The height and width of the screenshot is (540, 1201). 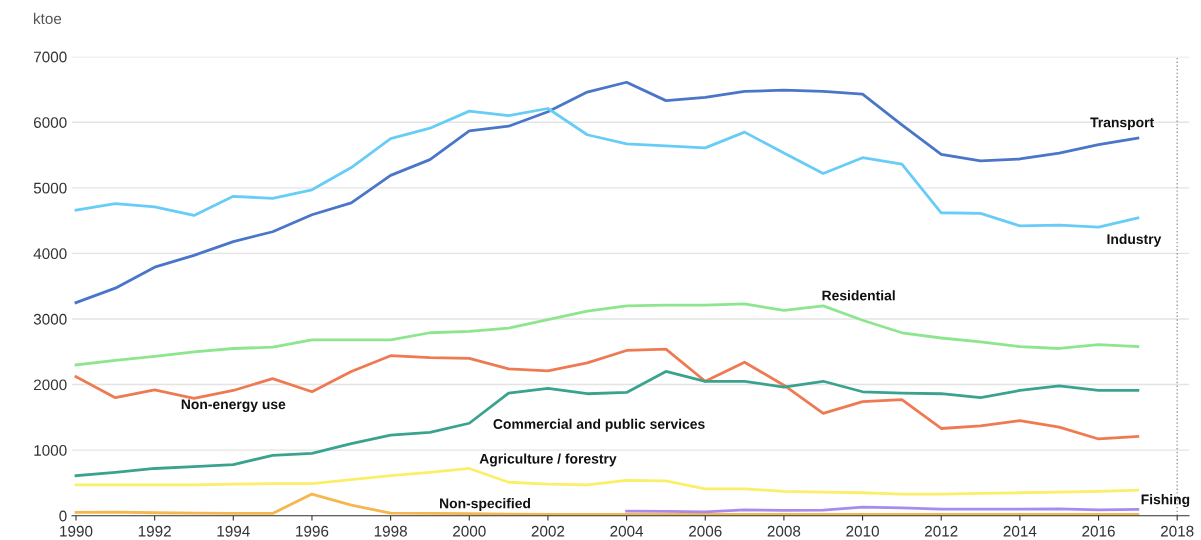 What do you see at coordinates (233, 531) in the screenshot?
I see `x-tick-label: 1994` at bounding box center [233, 531].